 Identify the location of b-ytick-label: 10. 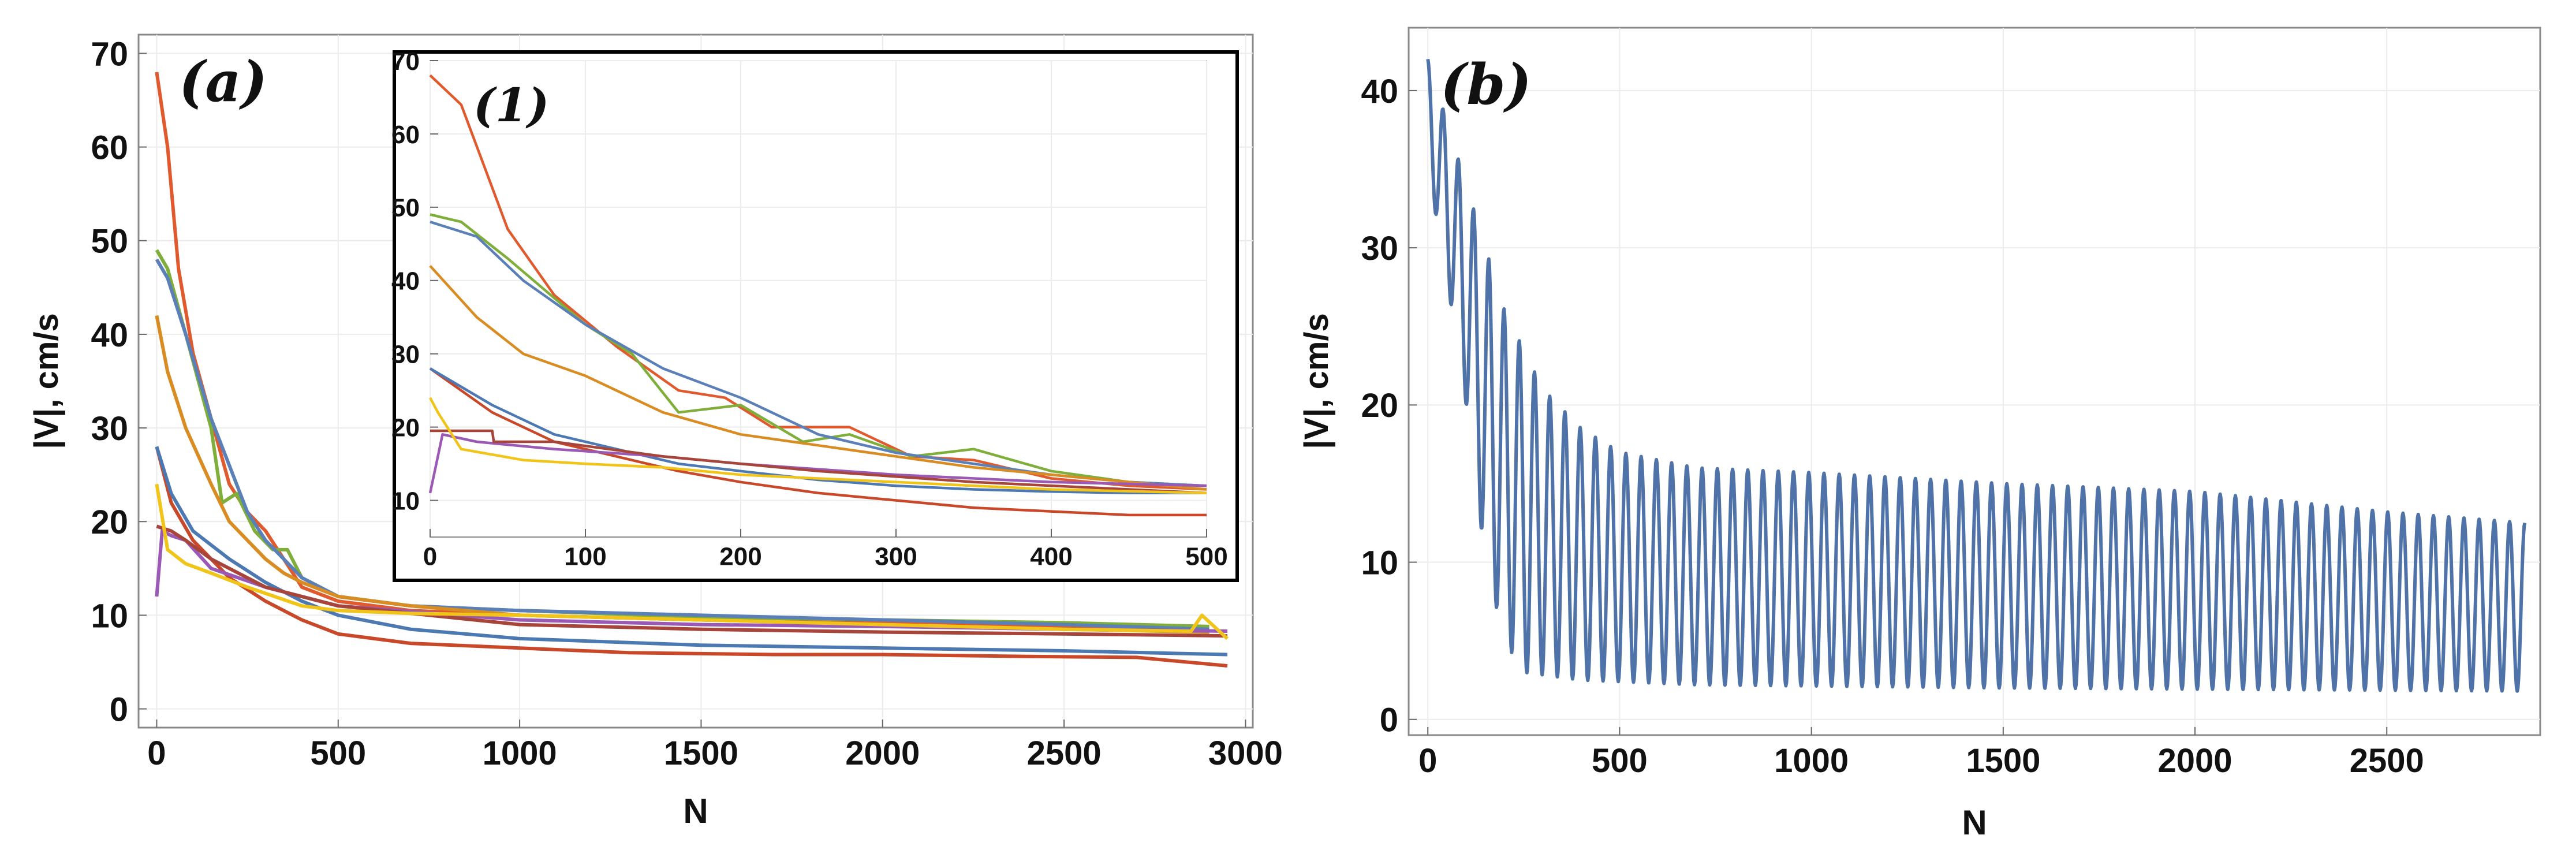
(1379, 563).